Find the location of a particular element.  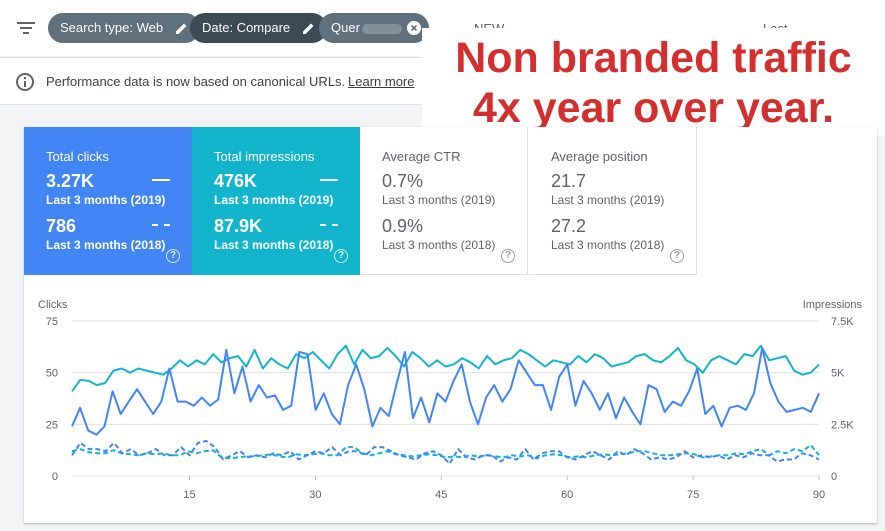

x-tick-label: 45 is located at coordinates (441, 495).